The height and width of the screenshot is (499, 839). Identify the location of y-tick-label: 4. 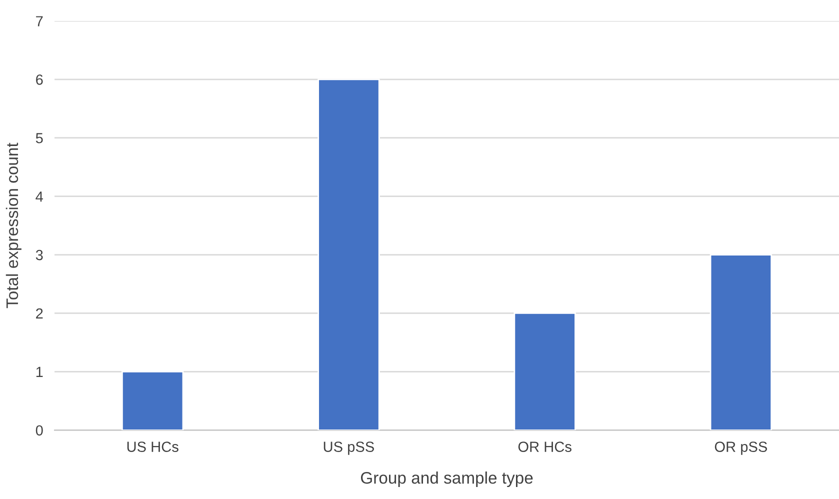
(39, 197).